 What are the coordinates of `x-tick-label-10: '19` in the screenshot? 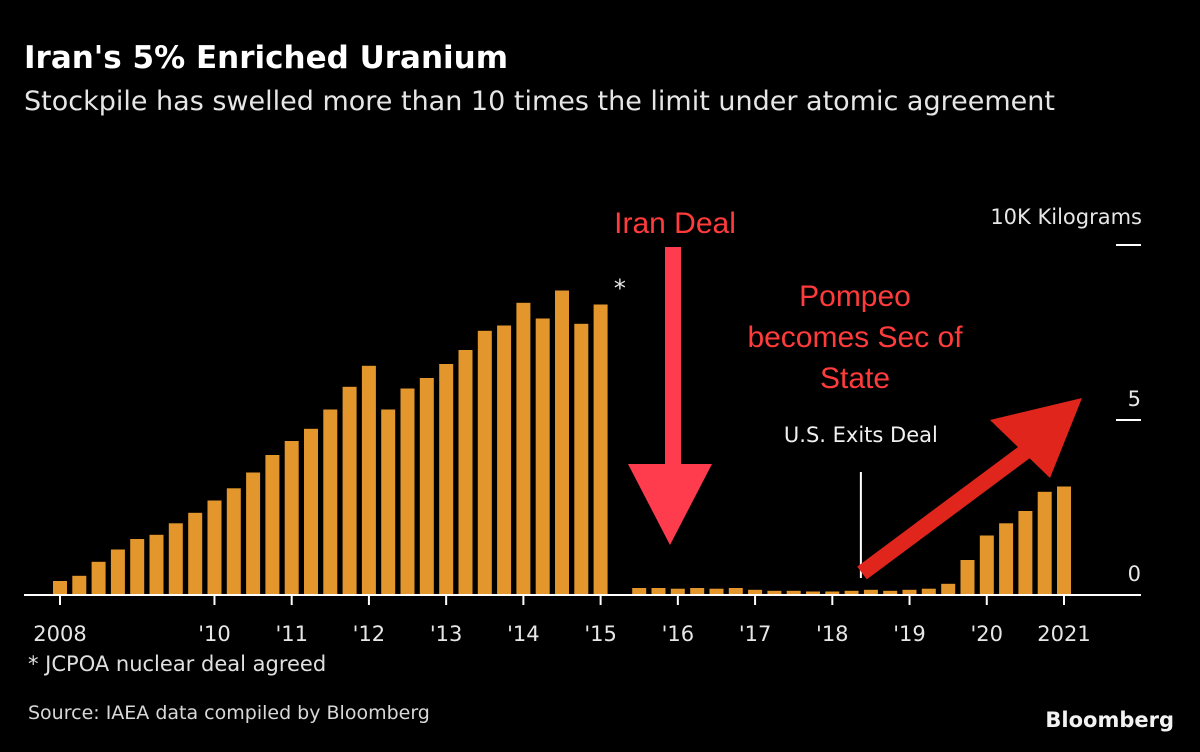 It's located at (909, 634).